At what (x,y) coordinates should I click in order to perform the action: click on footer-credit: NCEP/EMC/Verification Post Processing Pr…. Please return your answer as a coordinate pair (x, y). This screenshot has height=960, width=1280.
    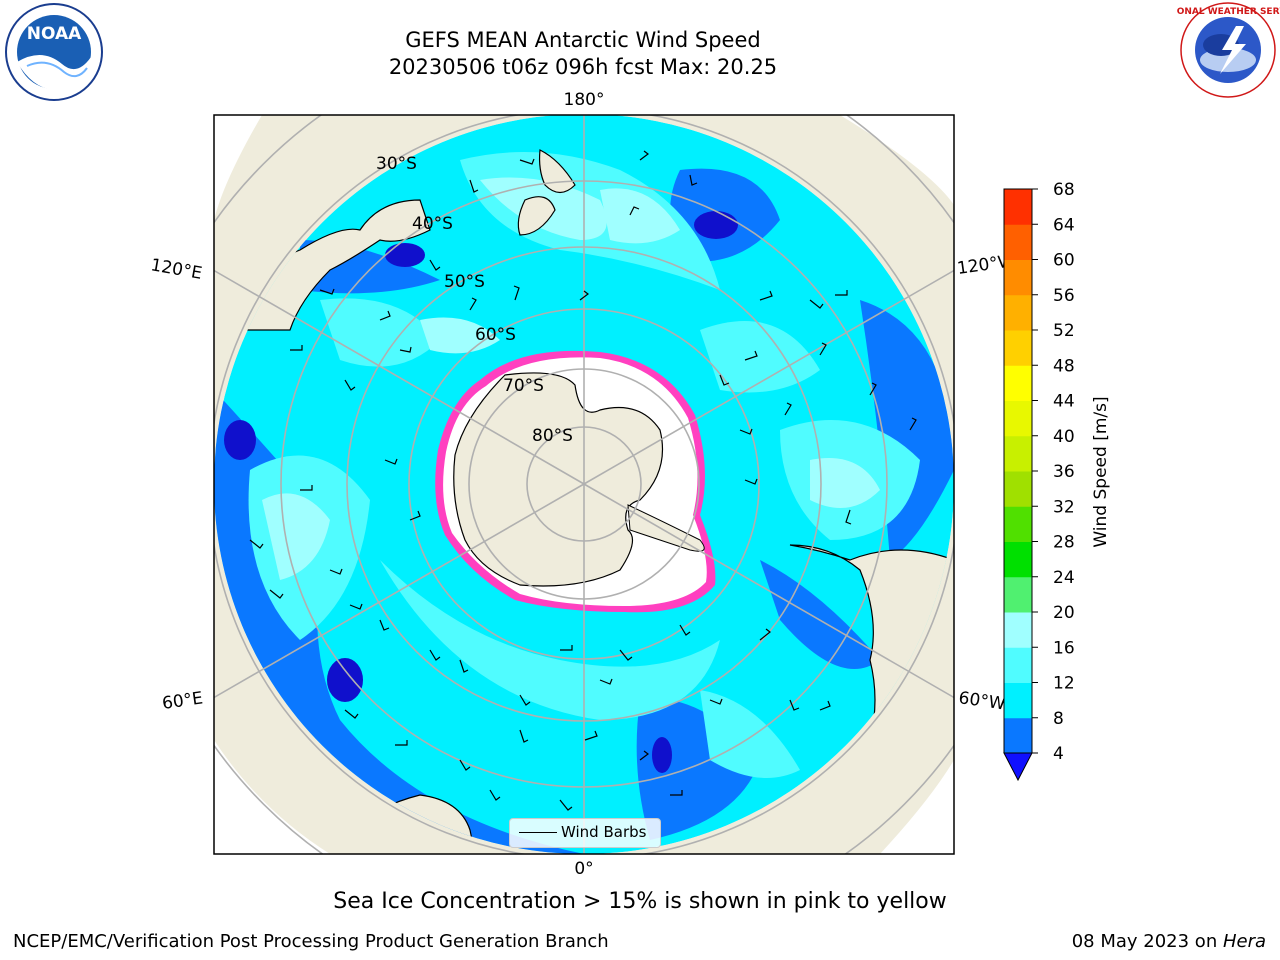
    Looking at the image, I should click on (311, 941).